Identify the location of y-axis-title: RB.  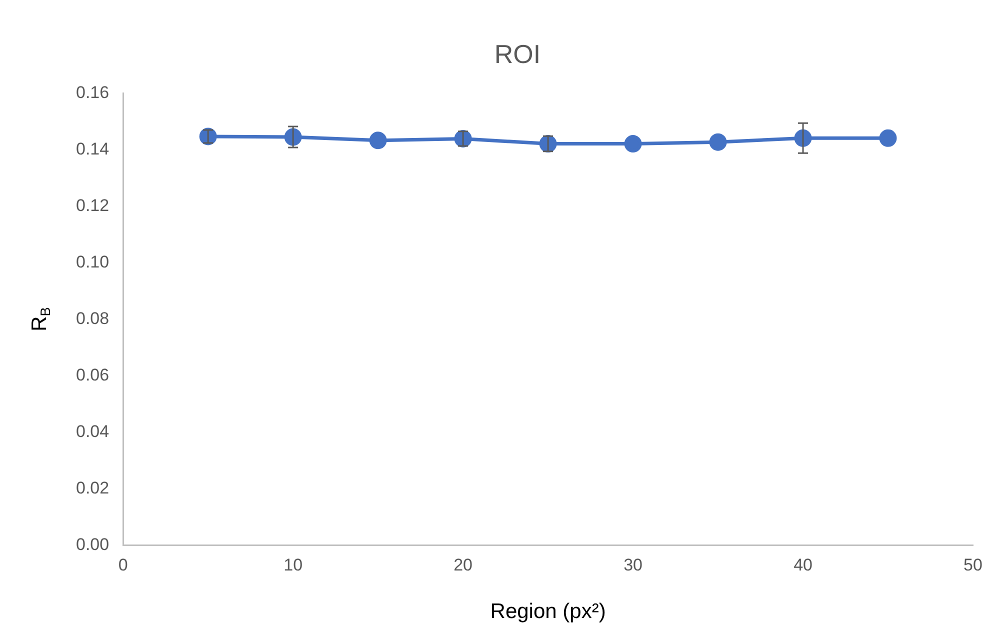
(41, 319).